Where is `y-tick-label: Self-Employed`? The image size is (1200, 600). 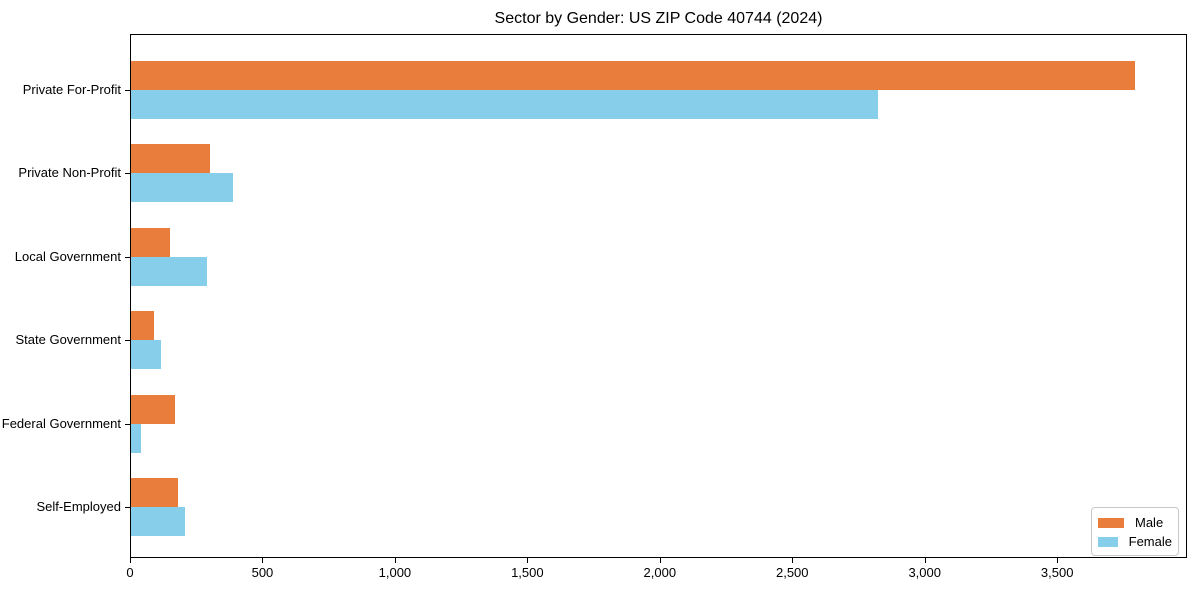
y-tick-label: Self-Employed is located at coordinates (78, 506).